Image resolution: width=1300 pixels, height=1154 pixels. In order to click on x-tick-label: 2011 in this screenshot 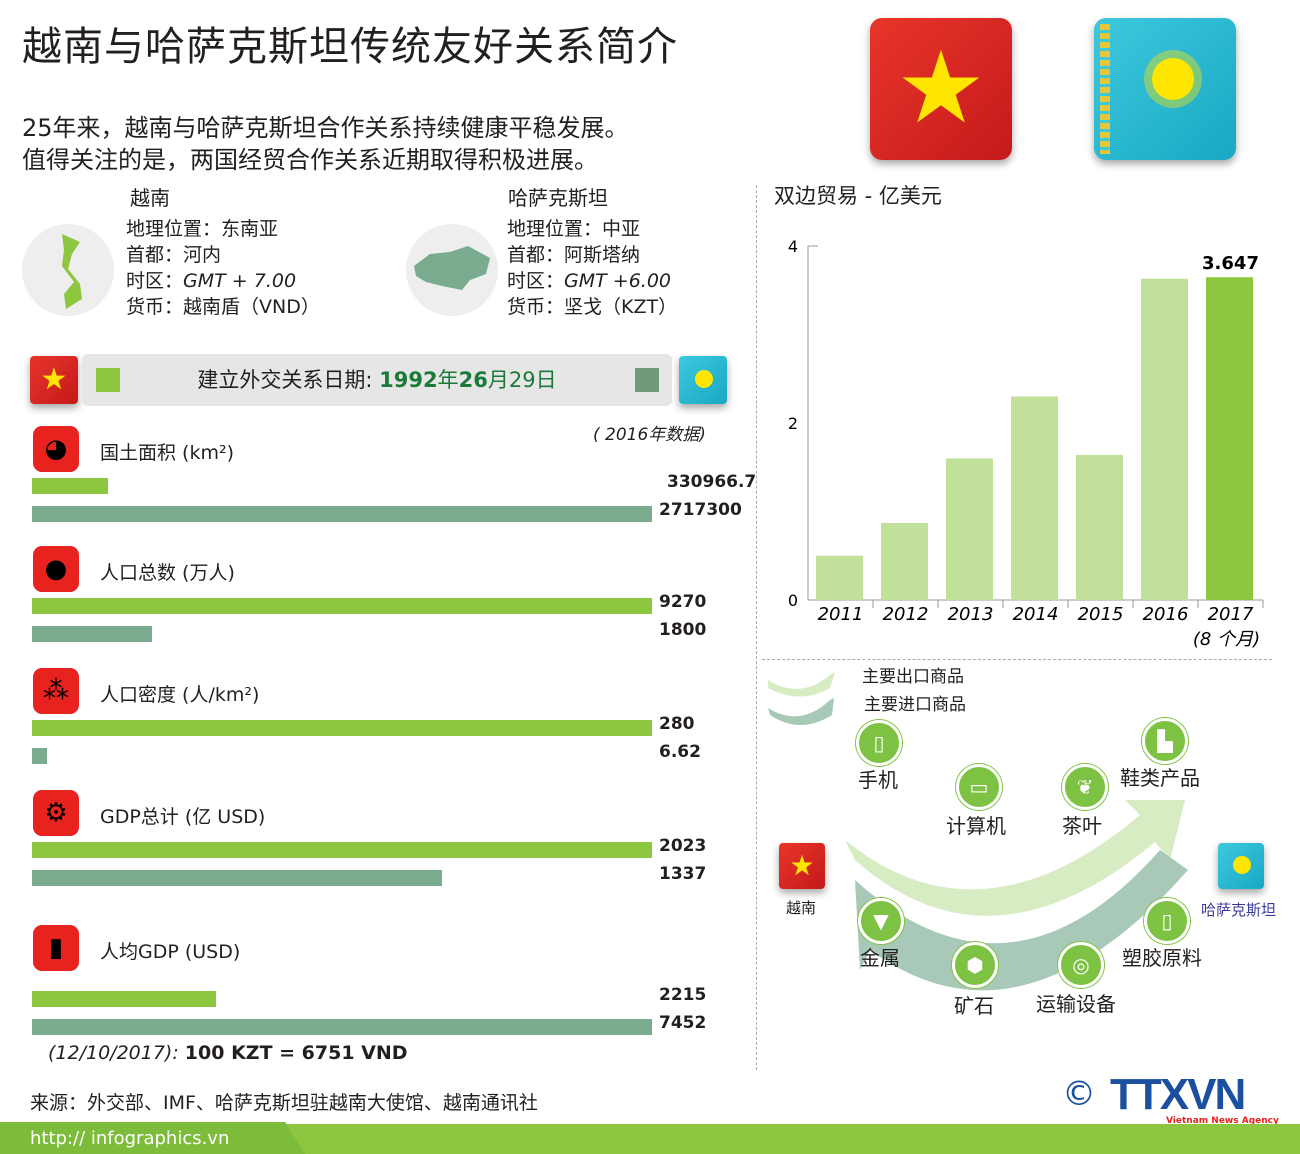, I will do `click(841, 614)`.